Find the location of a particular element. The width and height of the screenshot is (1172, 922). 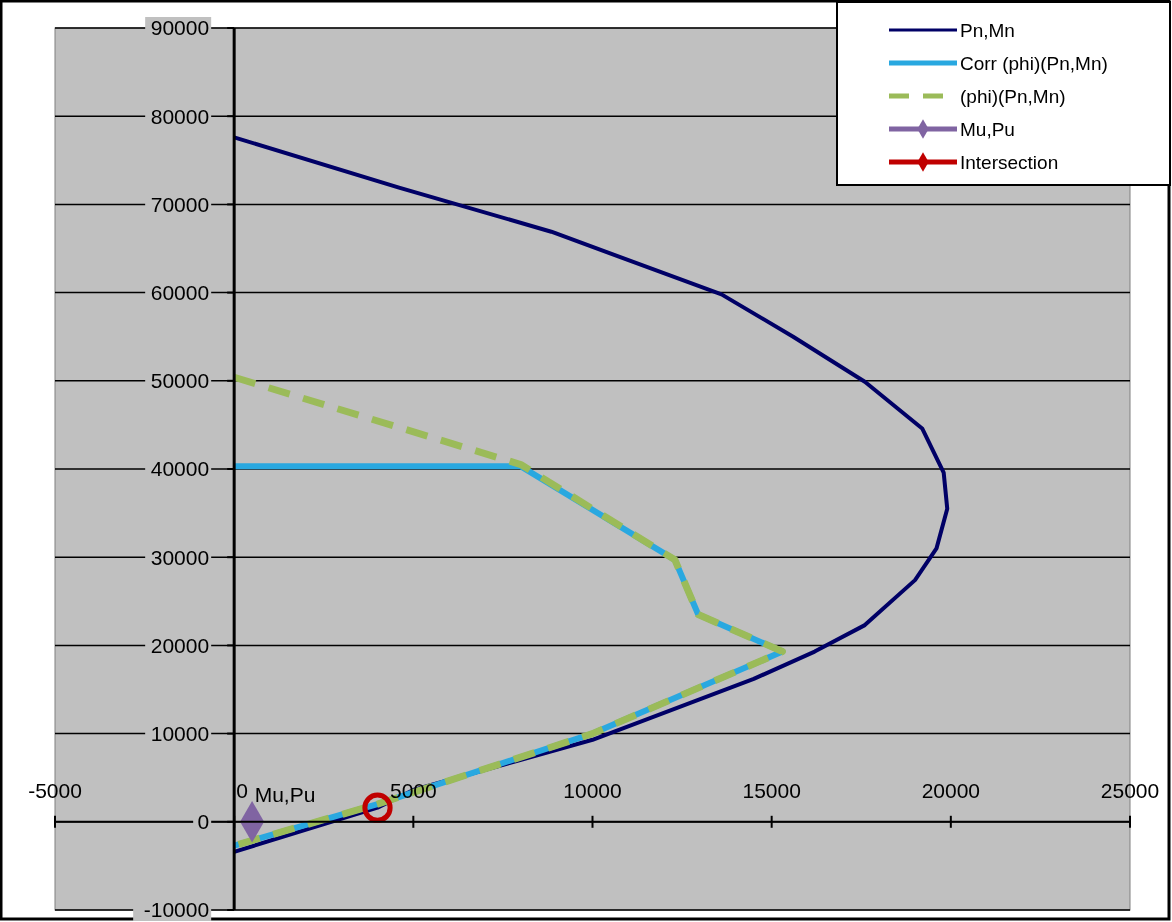

y-tick-label: -10000 is located at coordinates (176, 910).